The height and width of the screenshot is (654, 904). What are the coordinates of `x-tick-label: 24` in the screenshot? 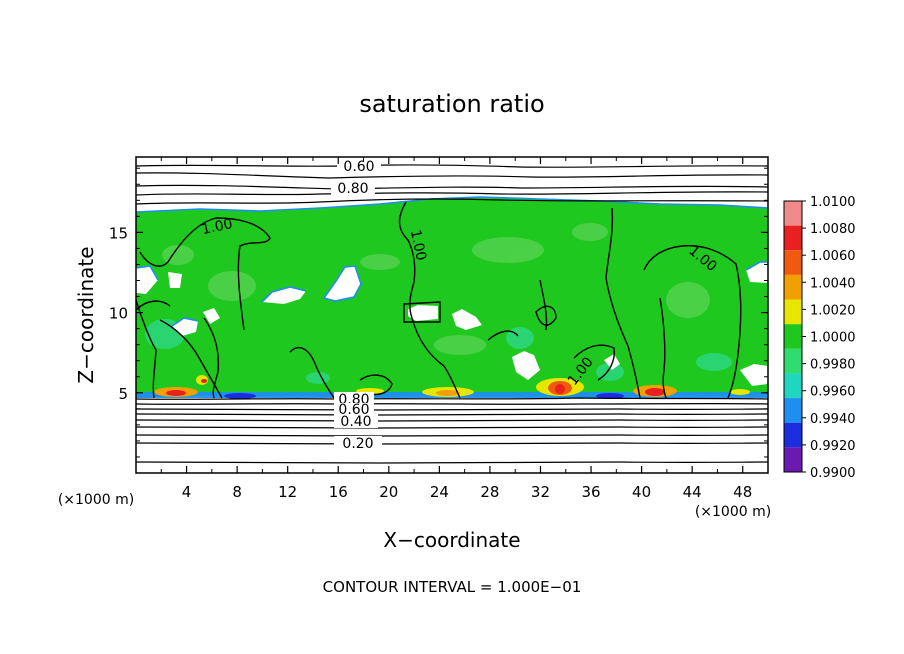 It's located at (439, 492).